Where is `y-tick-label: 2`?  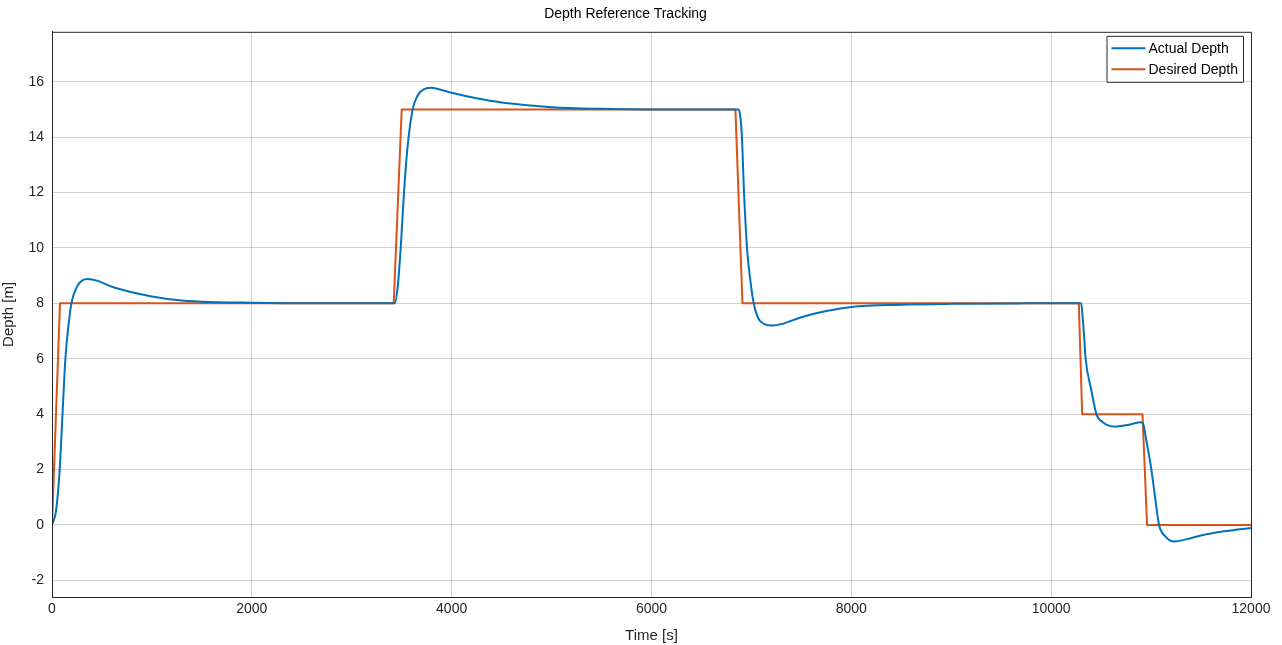 y-tick-label: 2 is located at coordinates (40, 468).